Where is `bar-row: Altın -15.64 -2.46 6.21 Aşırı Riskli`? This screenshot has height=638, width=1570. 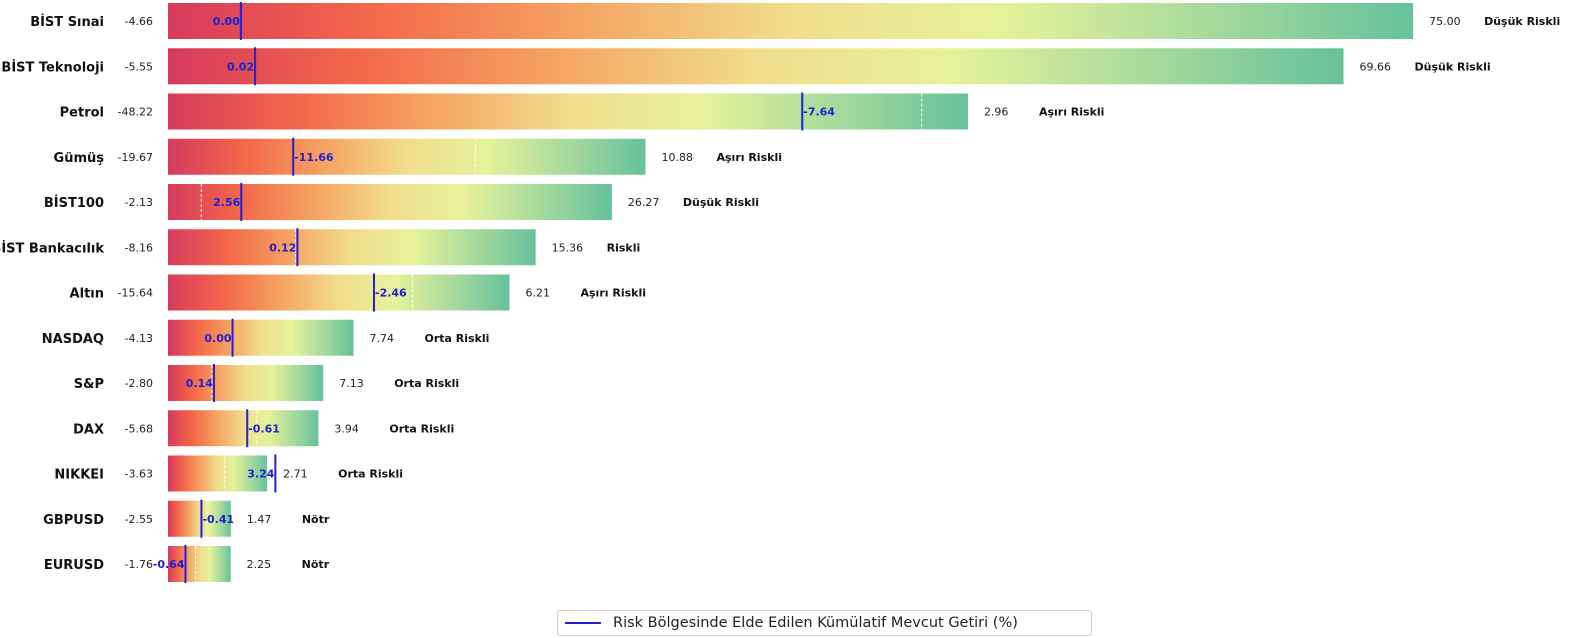 bar-row: Altın -15.64 -2.46 6.21 Aşırı Riskli is located at coordinates (358, 292).